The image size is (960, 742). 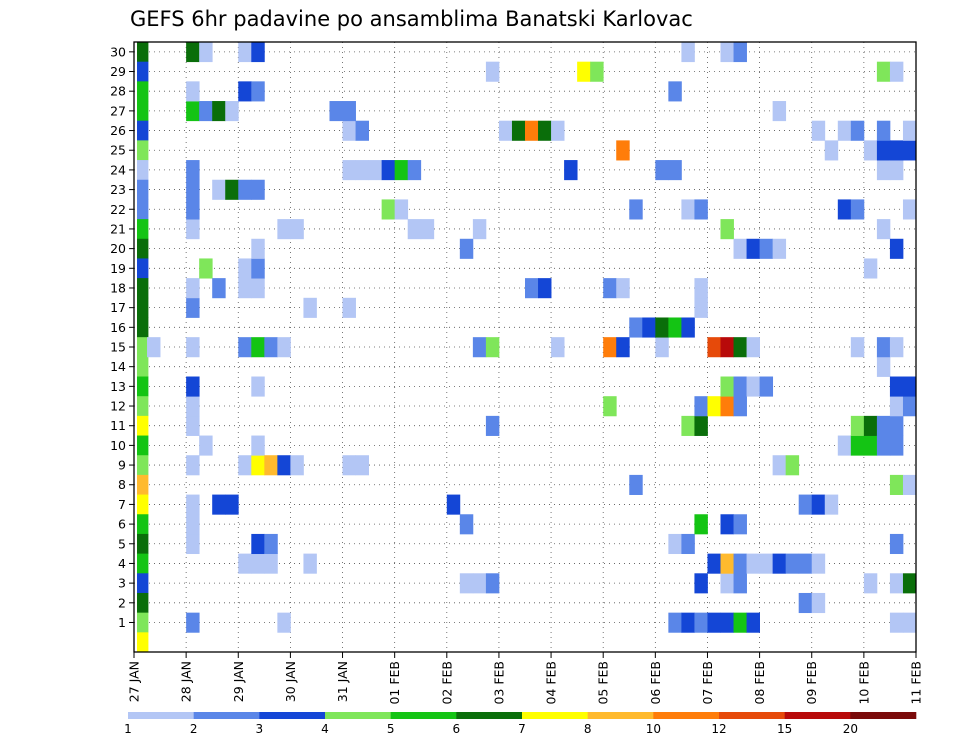 What do you see at coordinates (118, 228) in the screenshot?
I see `y-tick-label: 21` at bounding box center [118, 228].